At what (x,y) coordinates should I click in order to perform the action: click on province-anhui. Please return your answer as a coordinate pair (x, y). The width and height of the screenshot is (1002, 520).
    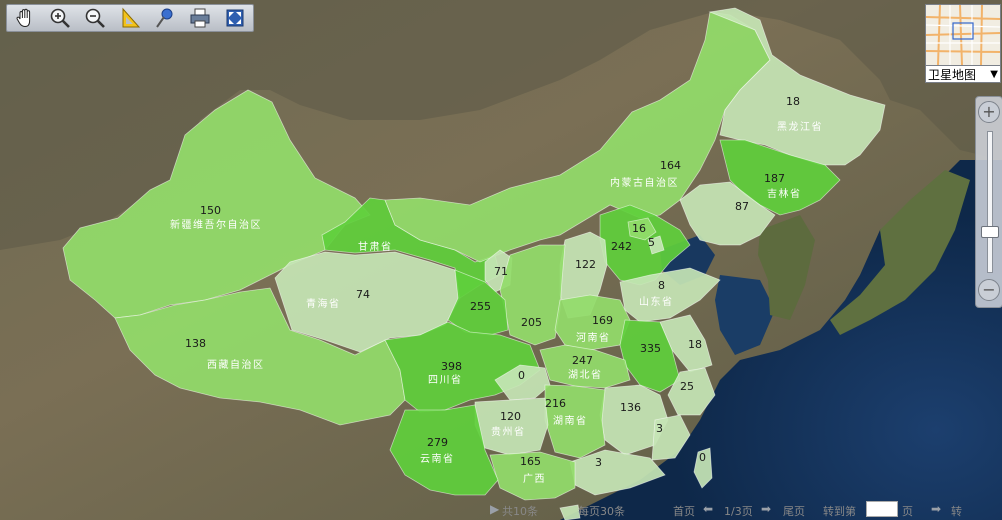
    Looking at the image, I should click on (650, 356).